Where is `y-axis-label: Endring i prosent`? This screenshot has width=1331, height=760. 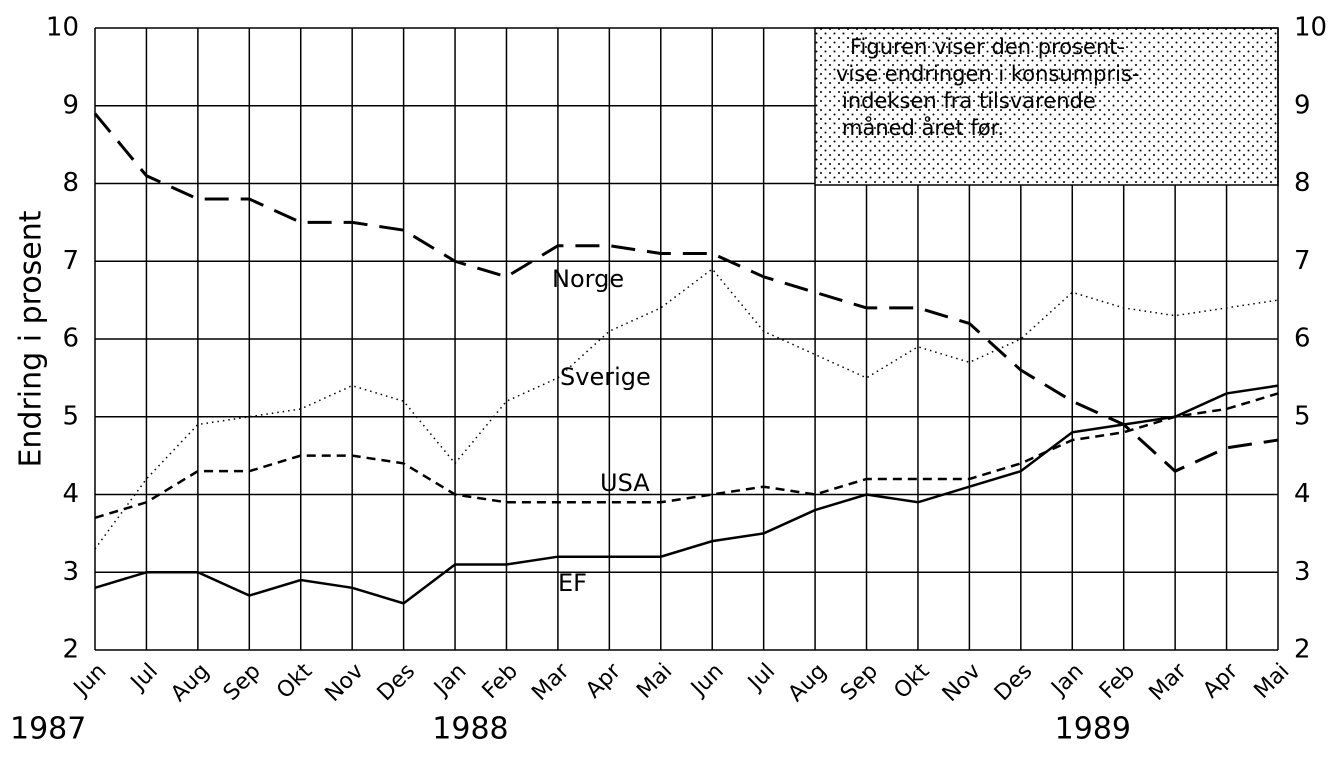
y-axis-label: Endring i prosent is located at coordinates (31, 338).